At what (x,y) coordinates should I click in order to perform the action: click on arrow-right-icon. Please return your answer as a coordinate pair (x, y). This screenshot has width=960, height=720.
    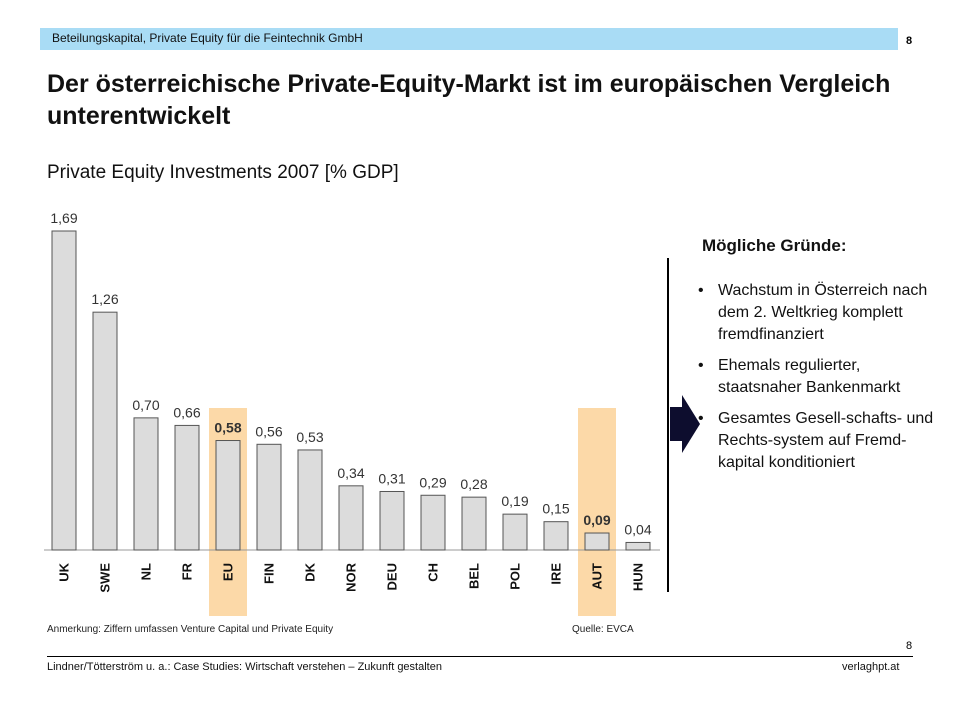
    Looking at the image, I should click on (685, 426).